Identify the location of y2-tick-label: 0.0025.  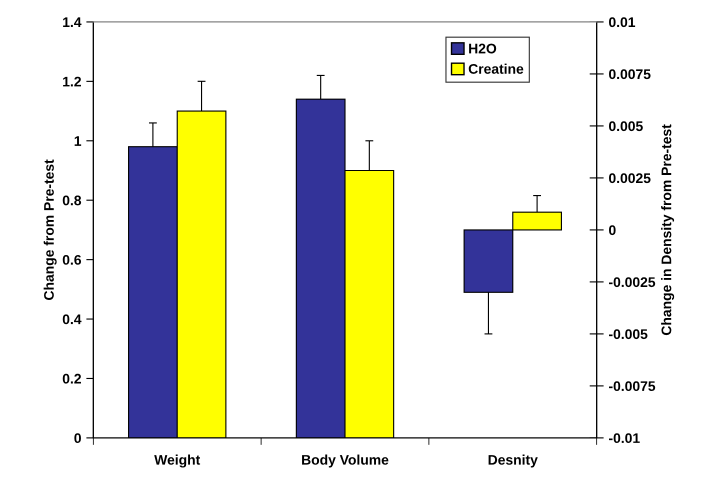
(630, 178).